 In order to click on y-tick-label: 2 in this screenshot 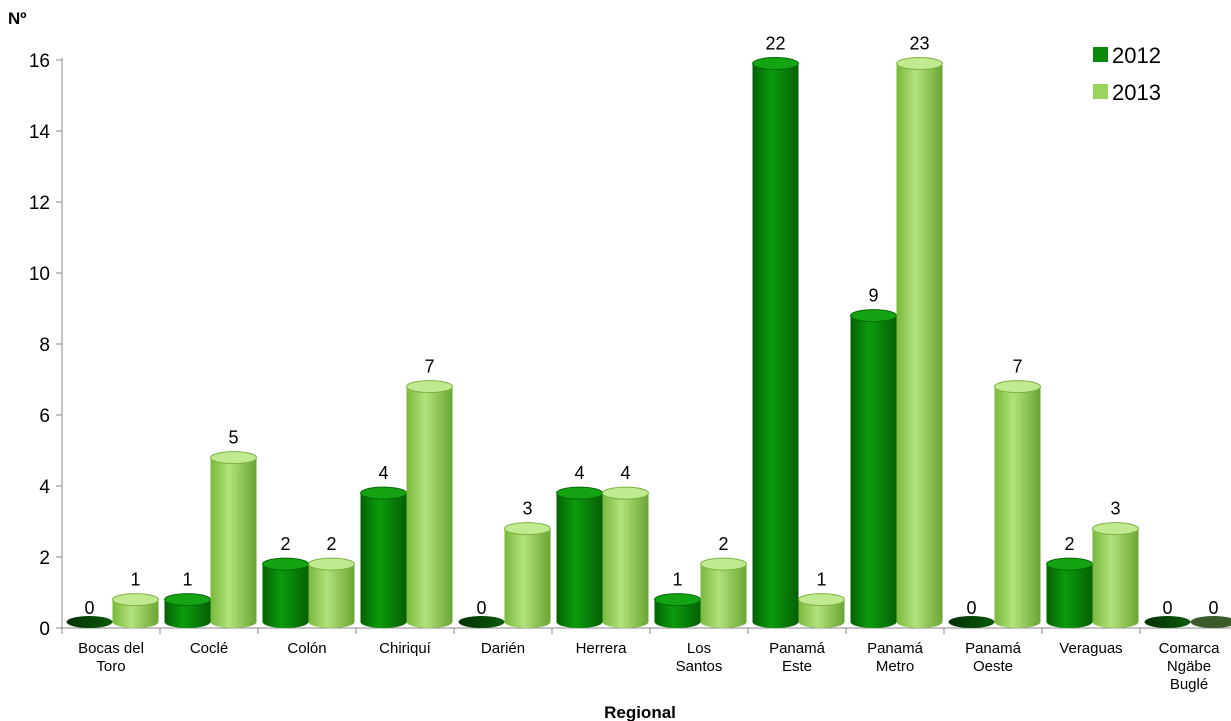, I will do `click(44, 558)`.